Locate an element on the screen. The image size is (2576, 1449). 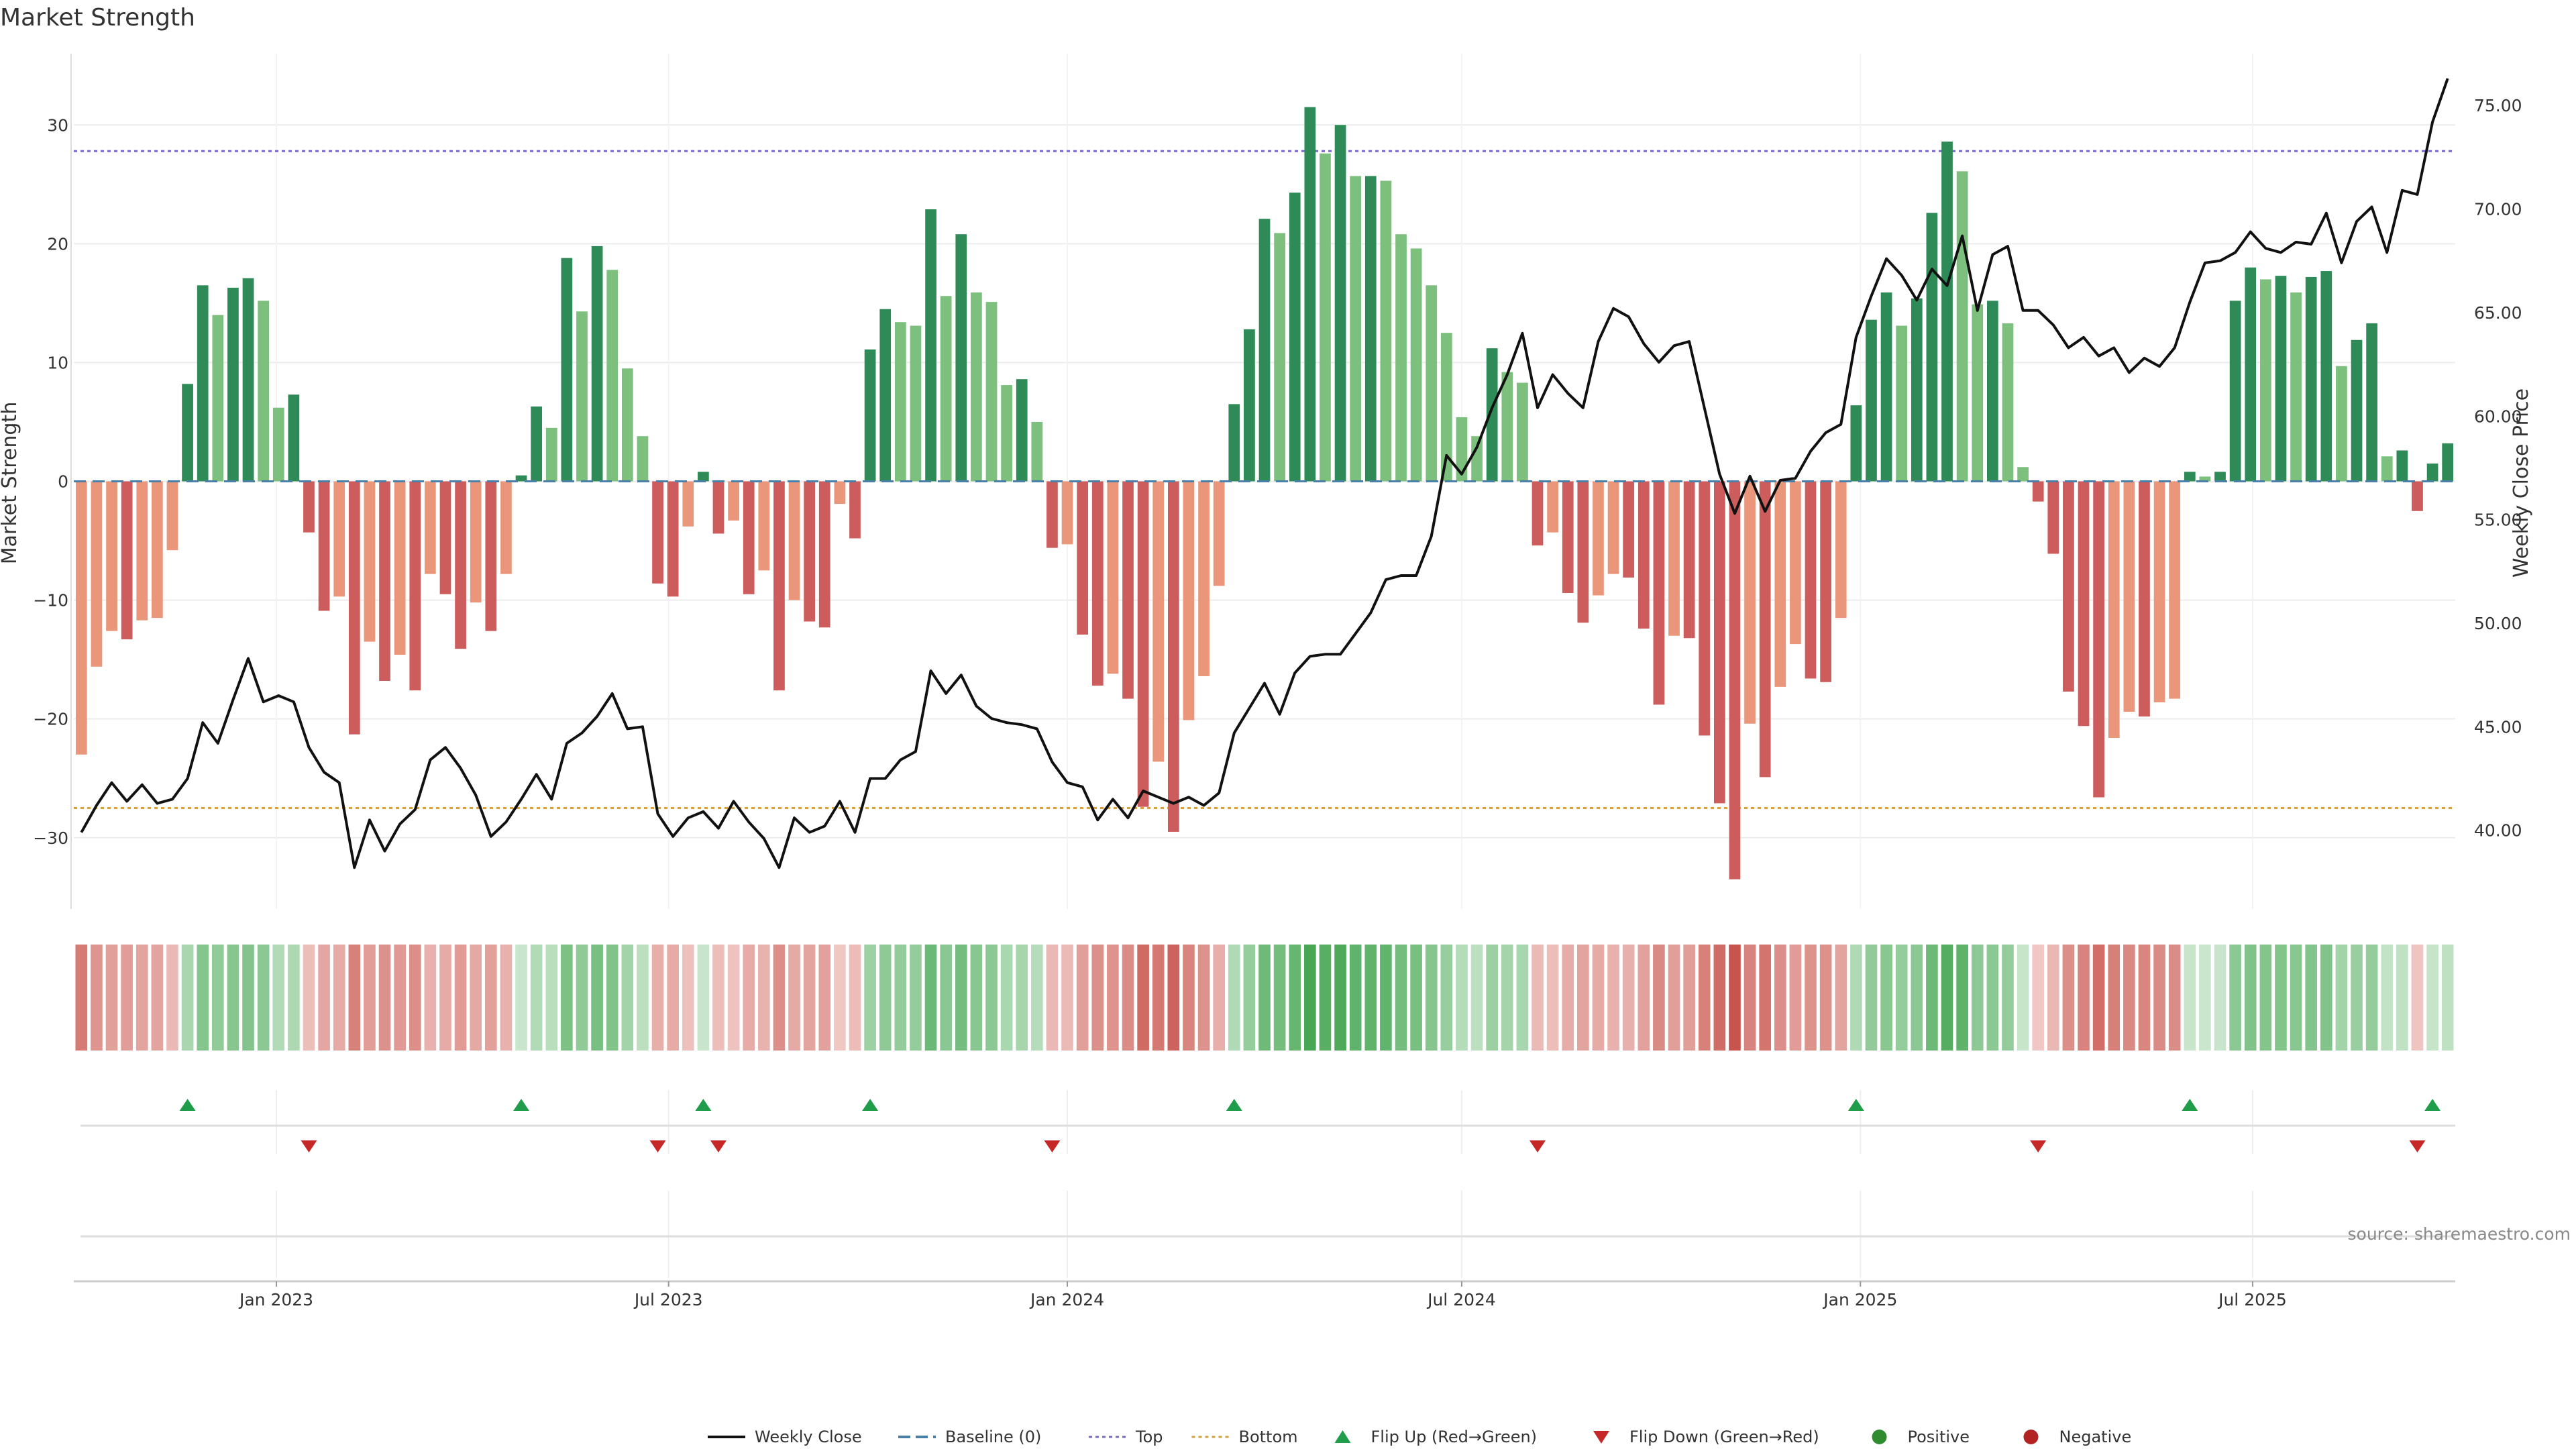
legend-label: Positive is located at coordinates (1939, 1437).